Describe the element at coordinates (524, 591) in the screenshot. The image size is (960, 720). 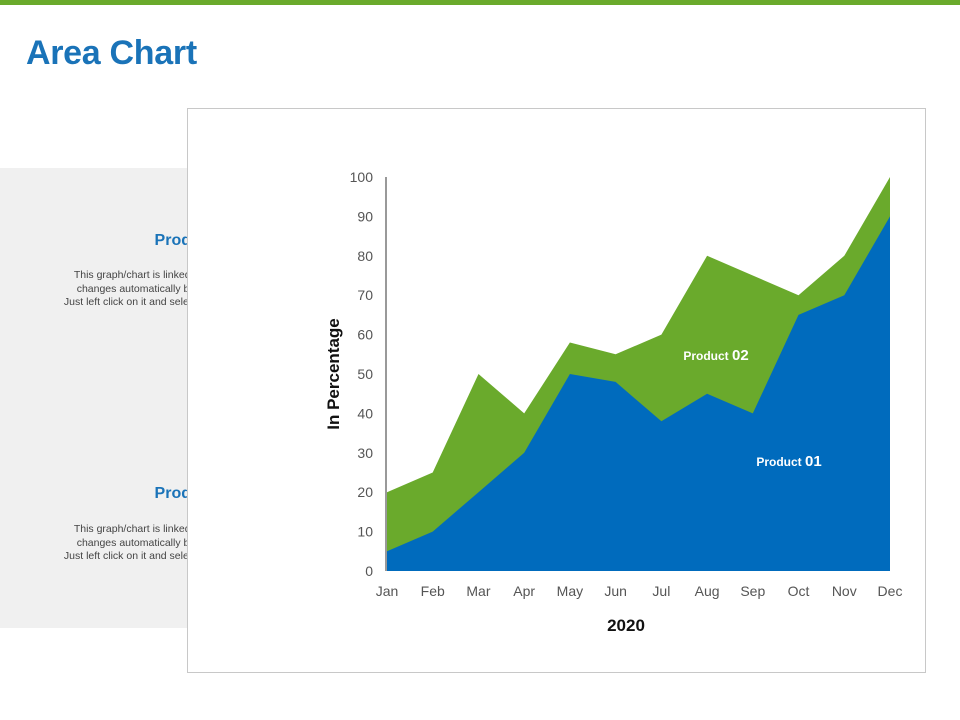
I see `x-tick-label: Apr` at that location.